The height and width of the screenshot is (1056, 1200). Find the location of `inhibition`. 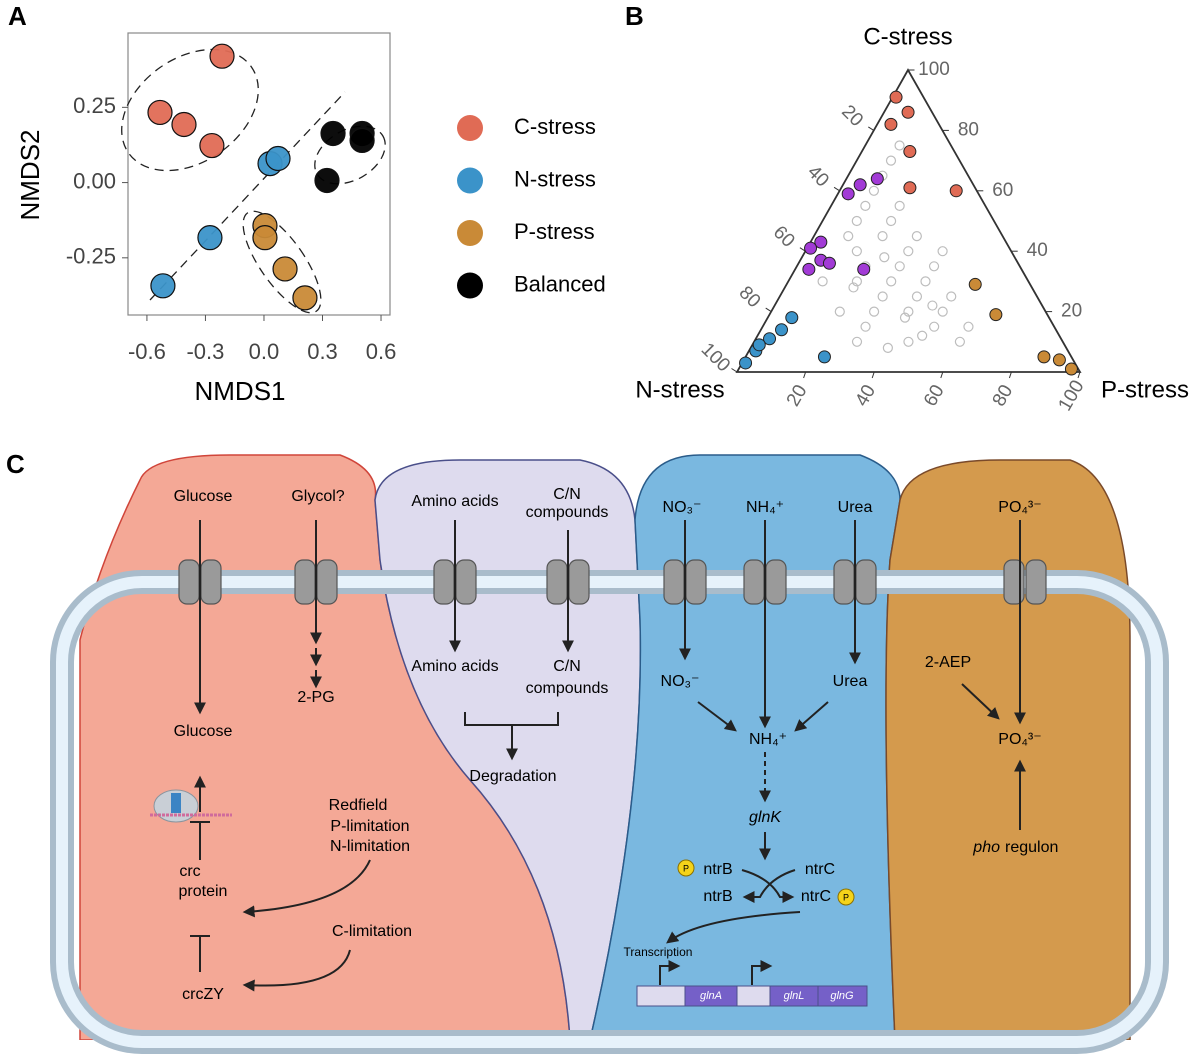

inhibition is located at coordinates (200, 953).